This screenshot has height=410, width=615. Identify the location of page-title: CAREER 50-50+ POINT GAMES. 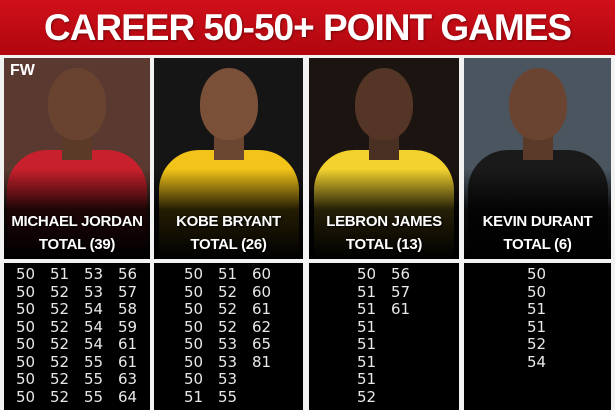
(307, 27).